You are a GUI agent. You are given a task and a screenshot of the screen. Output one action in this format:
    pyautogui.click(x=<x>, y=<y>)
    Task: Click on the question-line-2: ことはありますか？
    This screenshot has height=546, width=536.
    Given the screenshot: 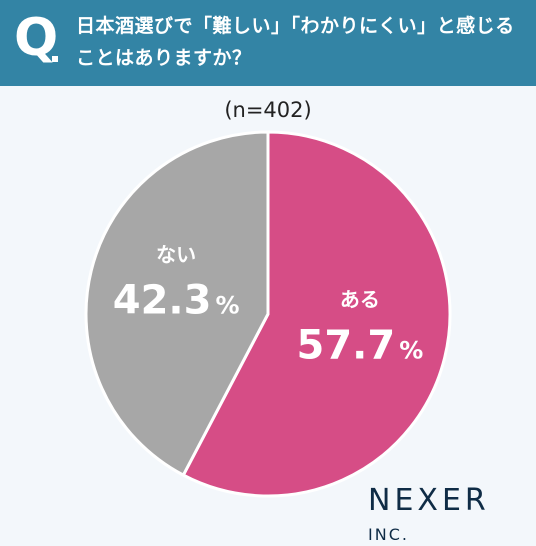 What is the action you would take?
    pyautogui.click(x=164, y=58)
    